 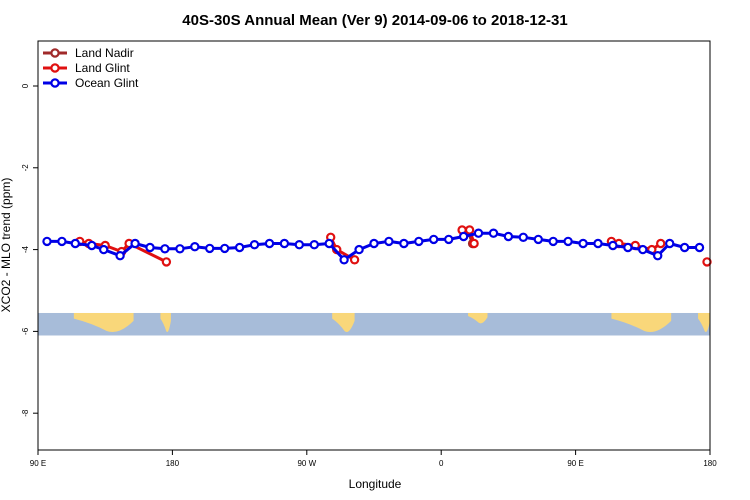 What do you see at coordinates (343, 322) in the screenshot?
I see `land-south-america` at bounding box center [343, 322].